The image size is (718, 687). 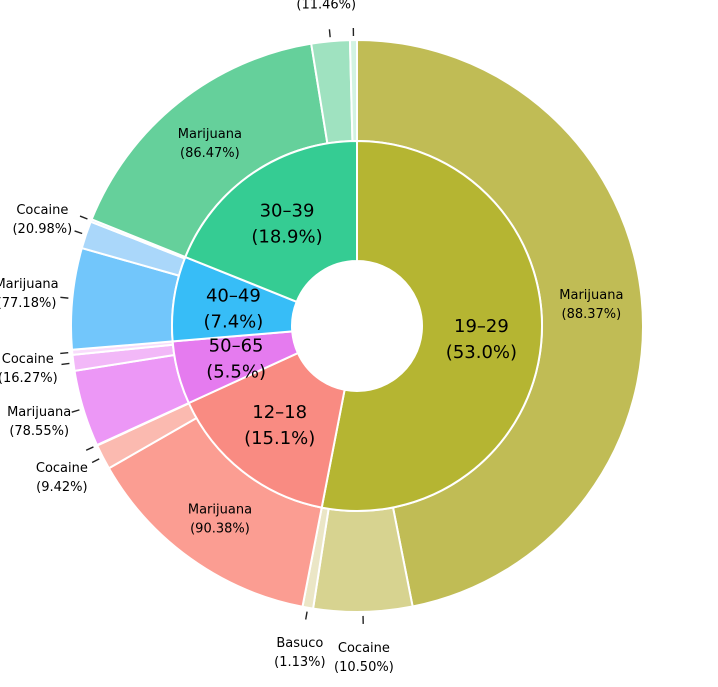 I want to click on outer-label-percent: (11.46%), so click(x=326, y=6).